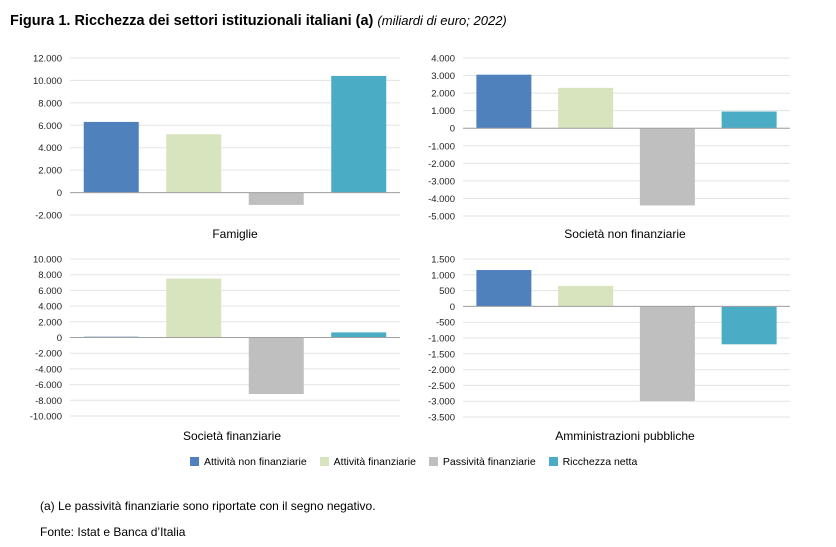 The image size is (836, 547). What do you see at coordinates (235, 234) in the screenshot?
I see `panel-label: Famiglie` at bounding box center [235, 234].